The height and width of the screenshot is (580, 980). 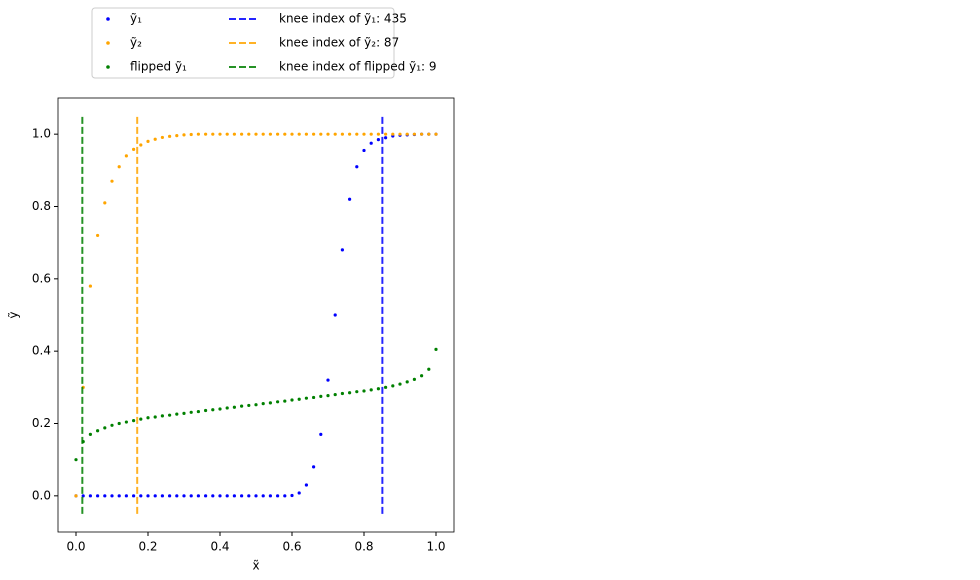 What do you see at coordinates (147, 547) in the screenshot?
I see `x-tick-label: 0.2` at bounding box center [147, 547].